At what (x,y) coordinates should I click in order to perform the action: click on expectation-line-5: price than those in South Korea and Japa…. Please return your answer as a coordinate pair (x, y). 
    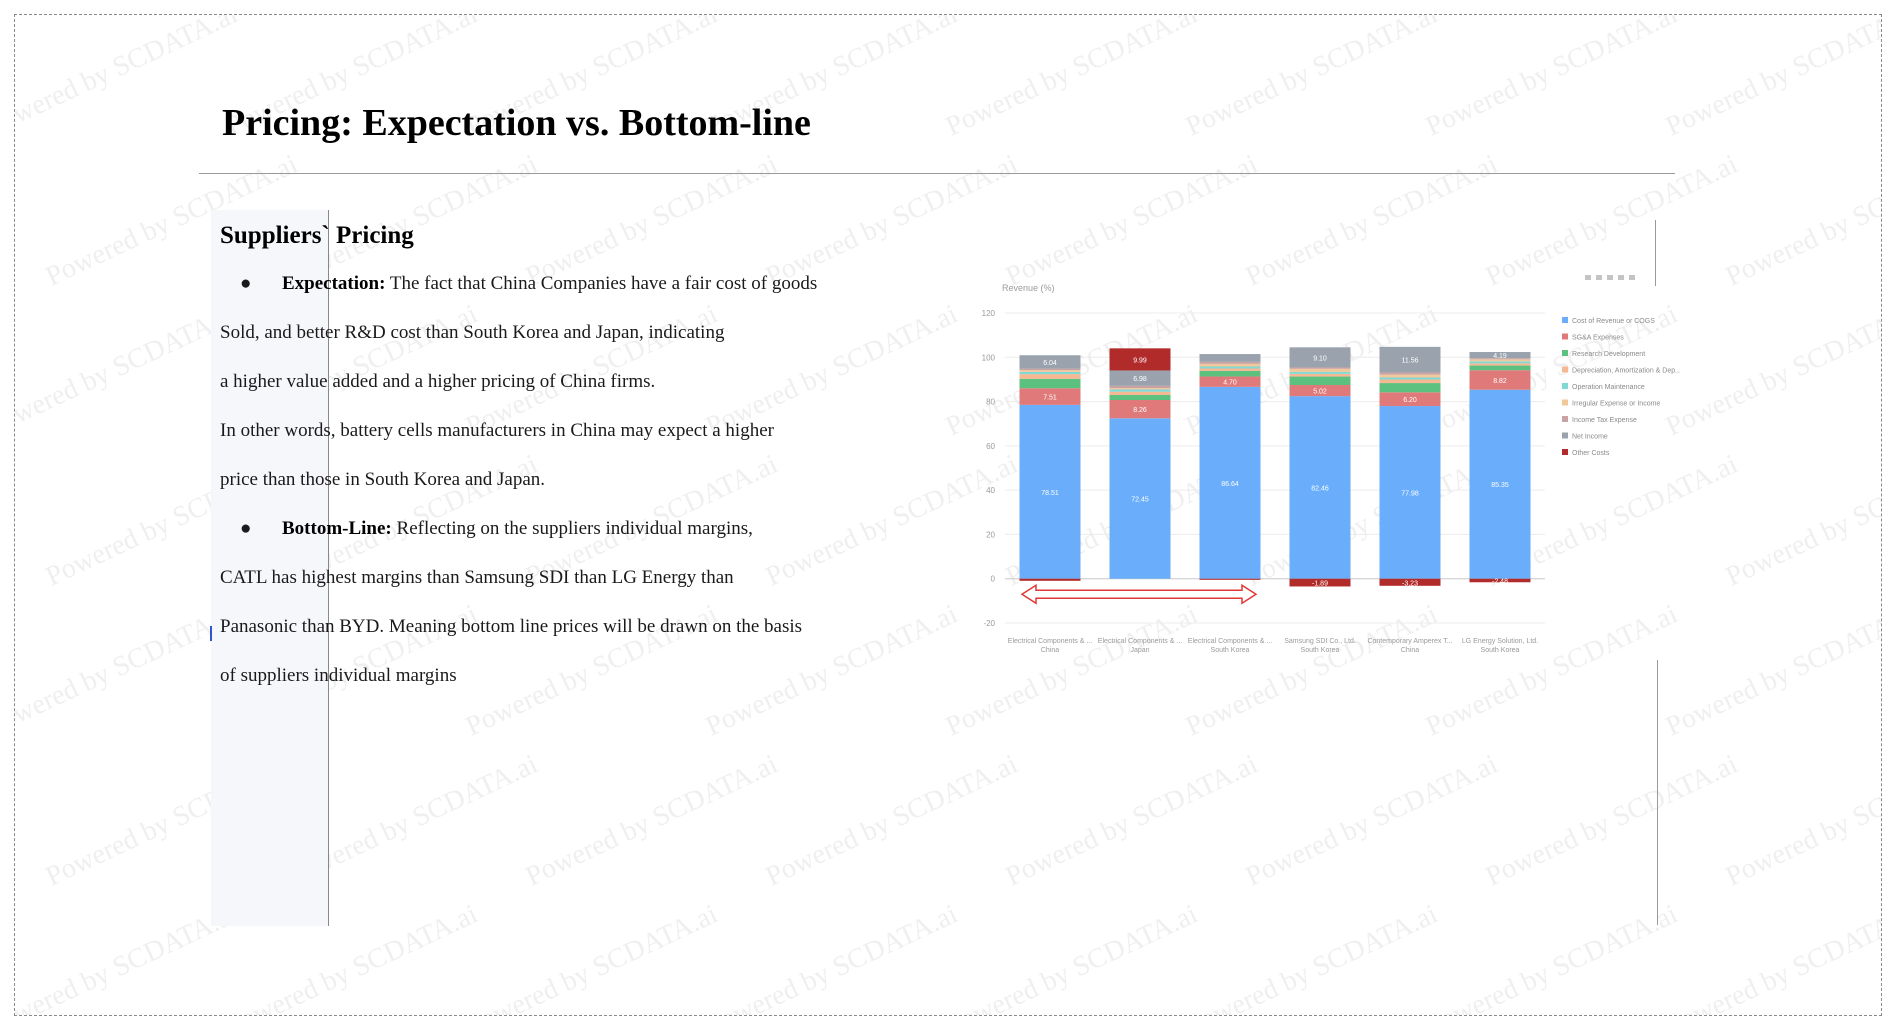
    Looking at the image, I should click on (383, 479).